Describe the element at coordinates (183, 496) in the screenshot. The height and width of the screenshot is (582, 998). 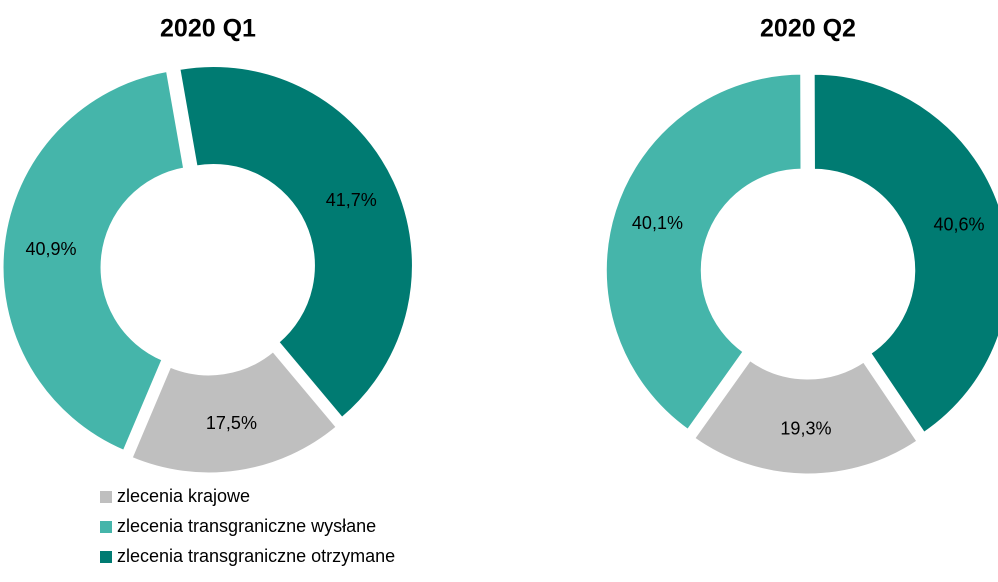
I see `legend-label: zlecenia krajowe` at that location.